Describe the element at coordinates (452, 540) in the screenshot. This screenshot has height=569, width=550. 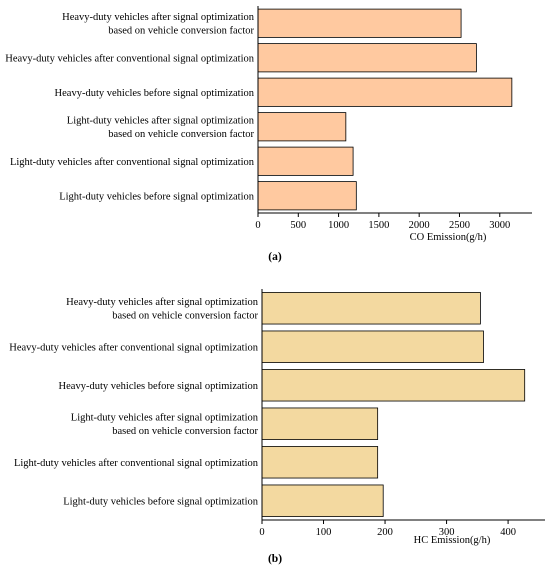
I see `x-axis-title: HC Emission(g/h)` at that location.